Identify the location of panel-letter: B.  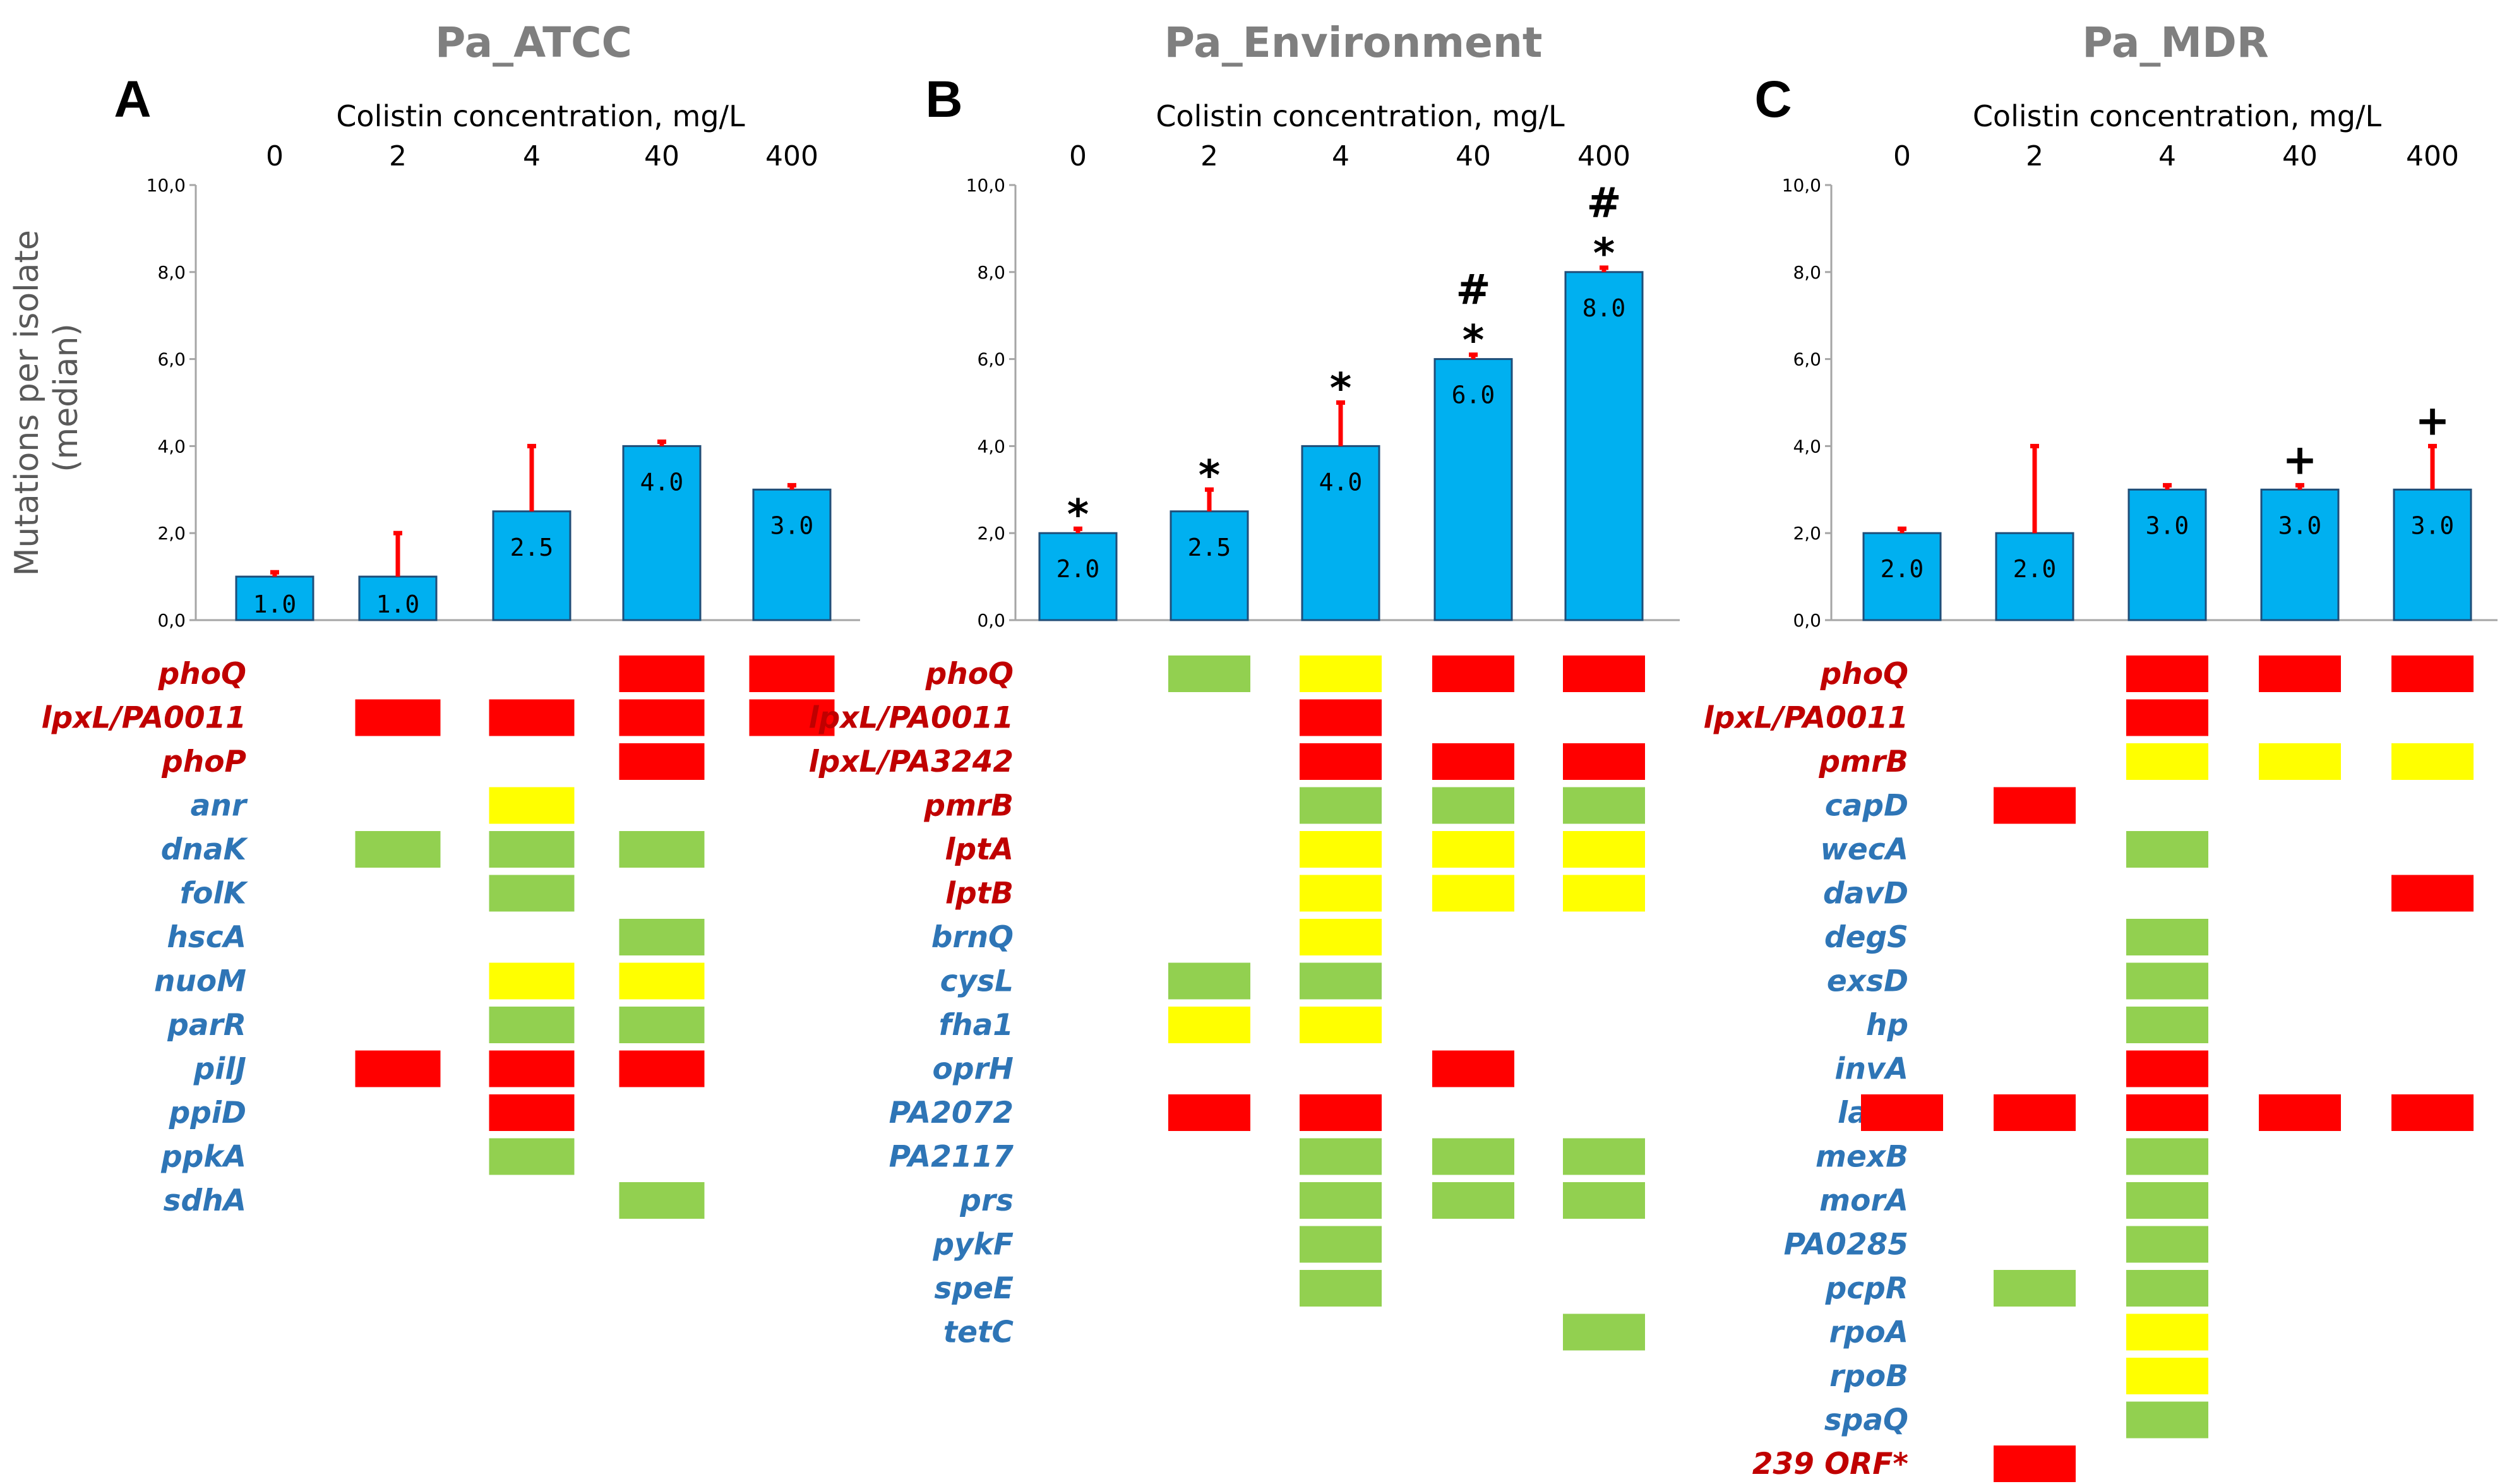
(943, 99).